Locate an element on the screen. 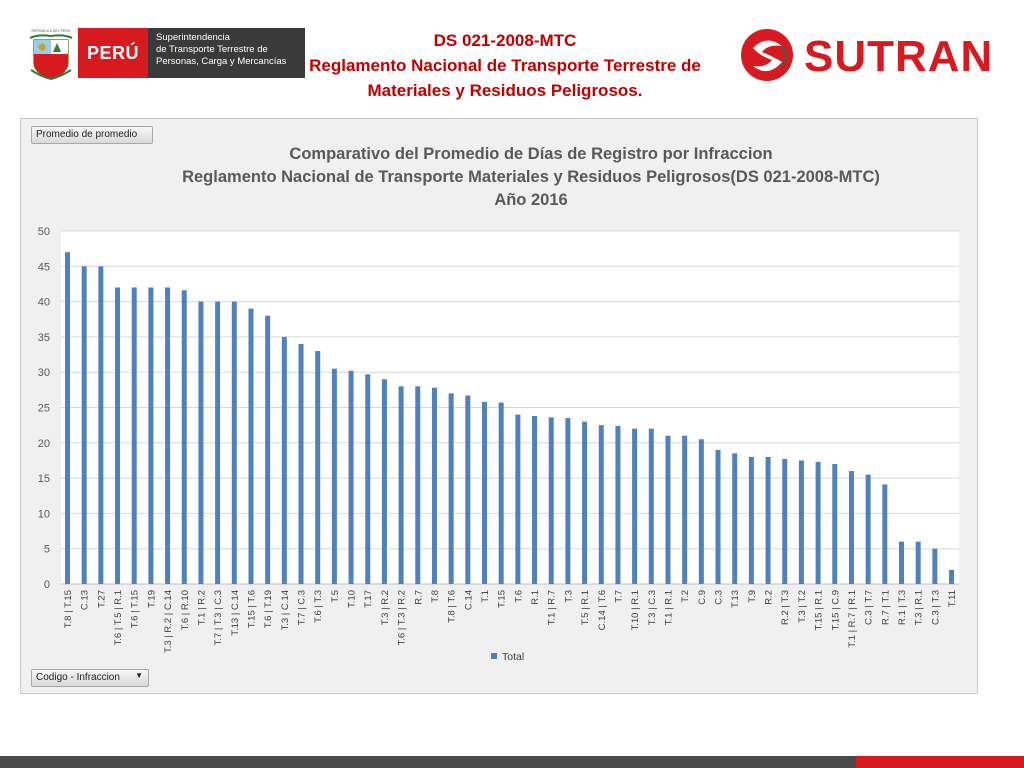 The height and width of the screenshot is (768, 1024). x-tick-label: T.7 | T.3 | C.3 is located at coordinates (218, 617).